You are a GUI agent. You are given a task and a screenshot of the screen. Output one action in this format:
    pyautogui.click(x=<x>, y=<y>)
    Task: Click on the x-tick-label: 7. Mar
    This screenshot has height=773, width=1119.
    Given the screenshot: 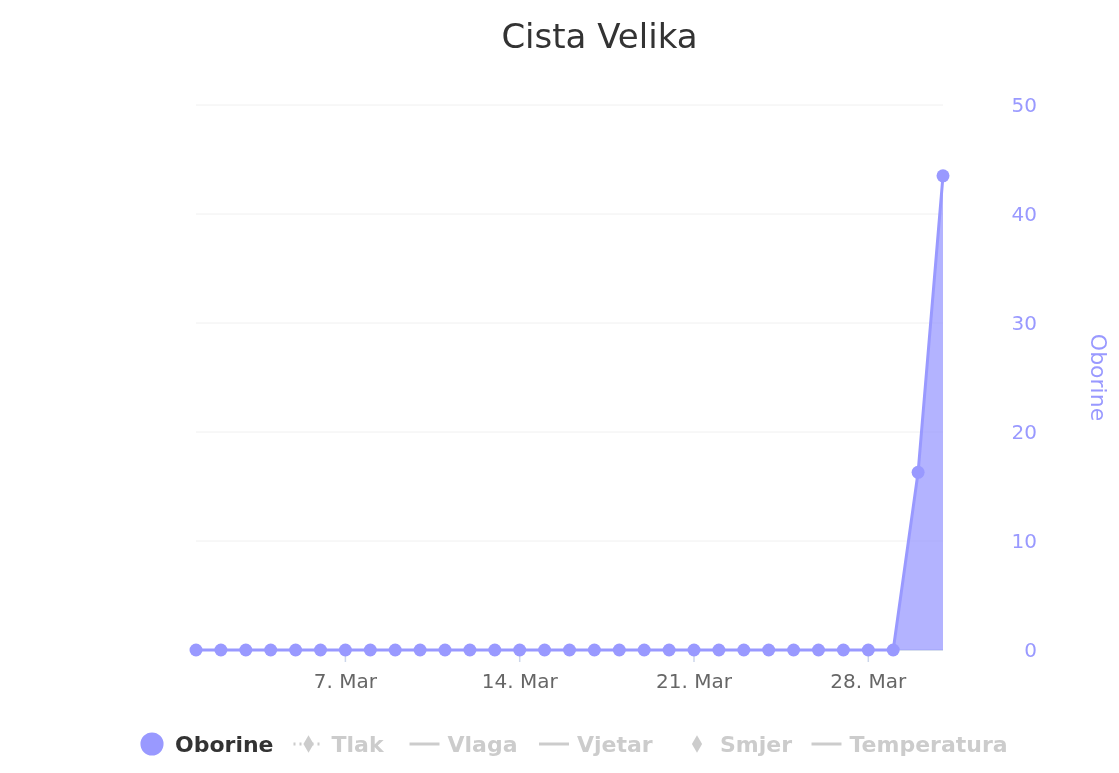 What is the action you would take?
    pyautogui.click(x=345, y=681)
    